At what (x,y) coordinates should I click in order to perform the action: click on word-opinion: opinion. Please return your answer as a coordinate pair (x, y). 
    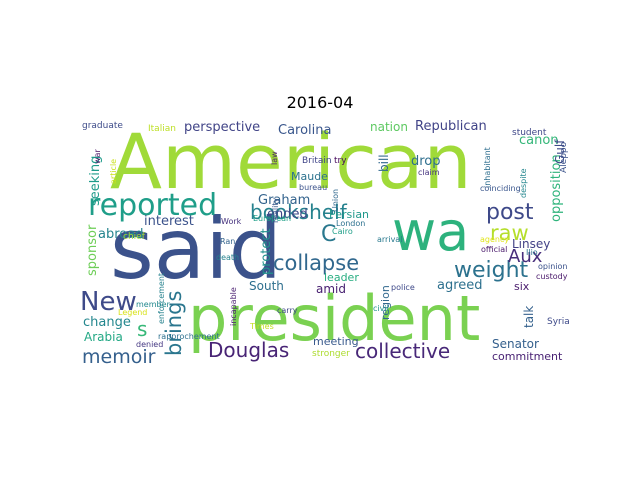
    Looking at the image, I should click on (552, 266).